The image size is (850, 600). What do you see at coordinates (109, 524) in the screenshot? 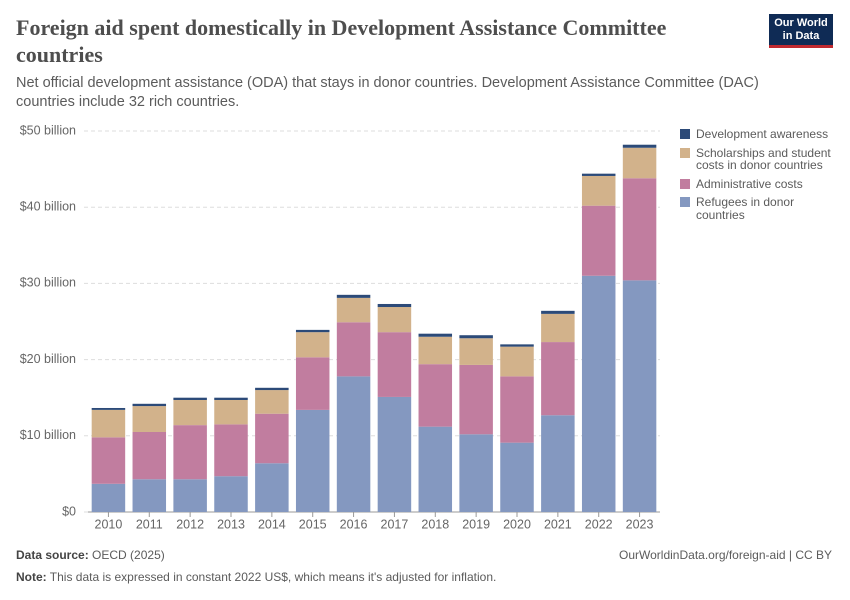
I see `x-tick-label: 2010` at bounding box center [109, 524].